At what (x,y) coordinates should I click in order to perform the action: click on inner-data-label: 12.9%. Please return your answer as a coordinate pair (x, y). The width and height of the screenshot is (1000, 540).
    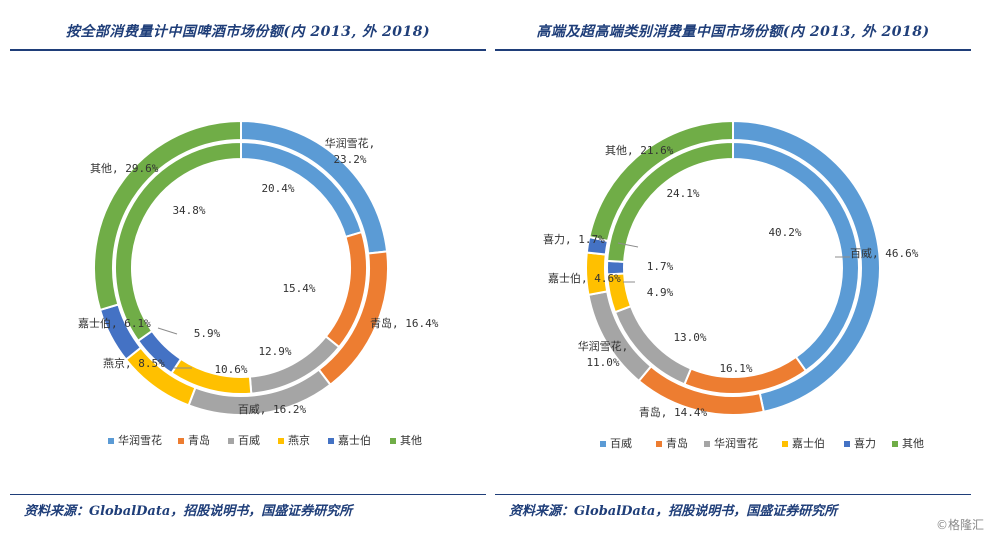
    Looking at the image, I should click on (274, 351).